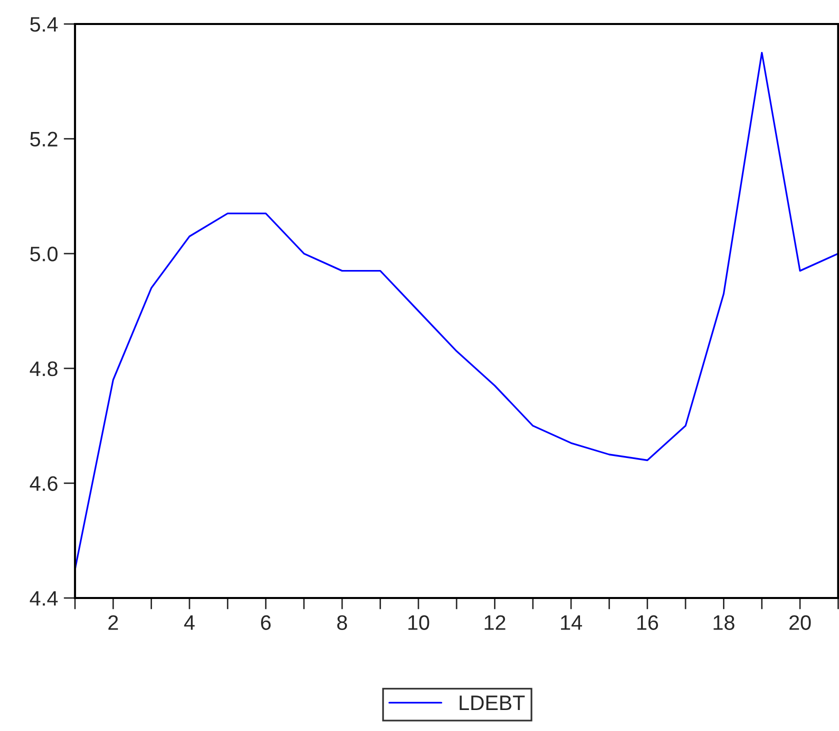 This screenshot has width=839, height=731. What do you see at coordinates (492, 703) in the screenshot?
I see `legend-label: LDEBT` at bounding box center [492, 703].